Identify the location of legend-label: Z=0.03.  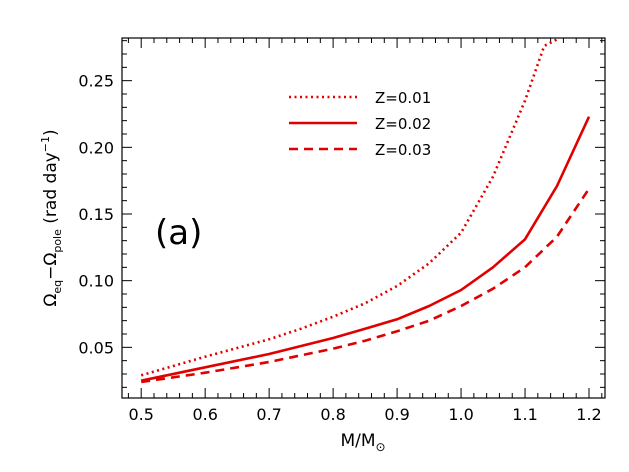
(403, 150).